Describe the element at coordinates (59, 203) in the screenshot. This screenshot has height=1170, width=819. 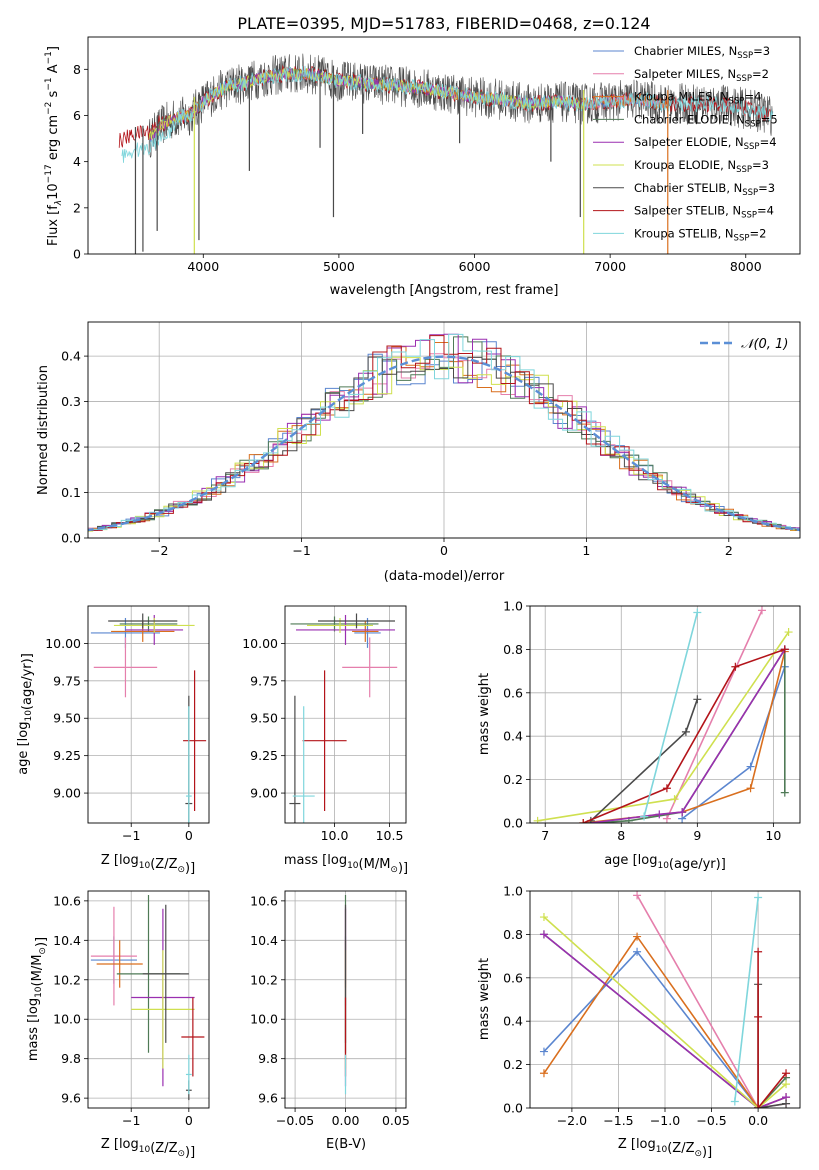
I see `label-part: λ` at that location.